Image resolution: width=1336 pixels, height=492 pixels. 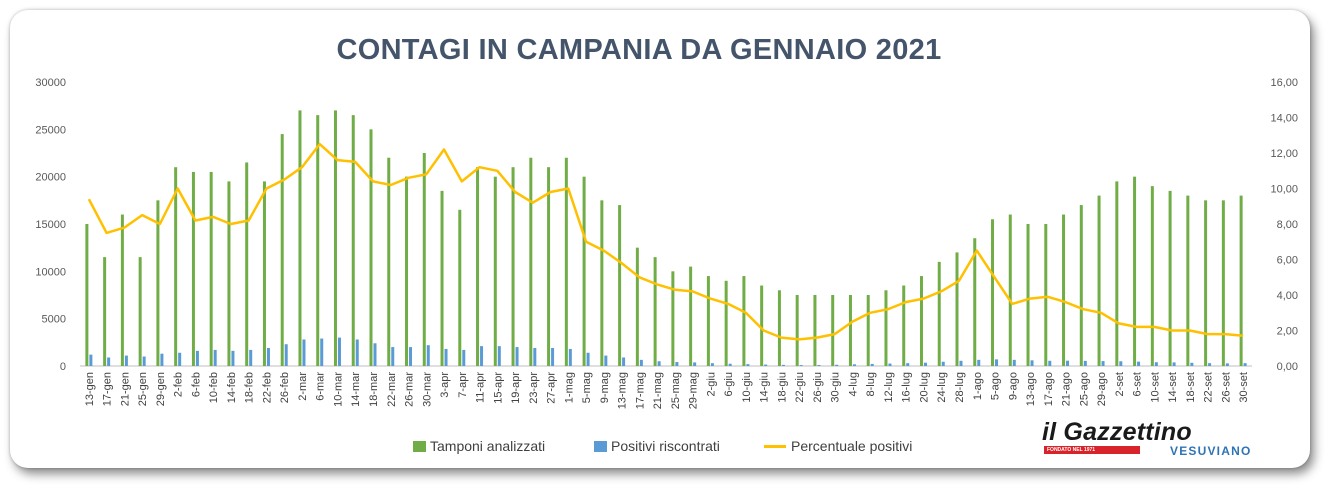 I want to click on x-tick-label: 3-apr, so click(x=445, y=385).